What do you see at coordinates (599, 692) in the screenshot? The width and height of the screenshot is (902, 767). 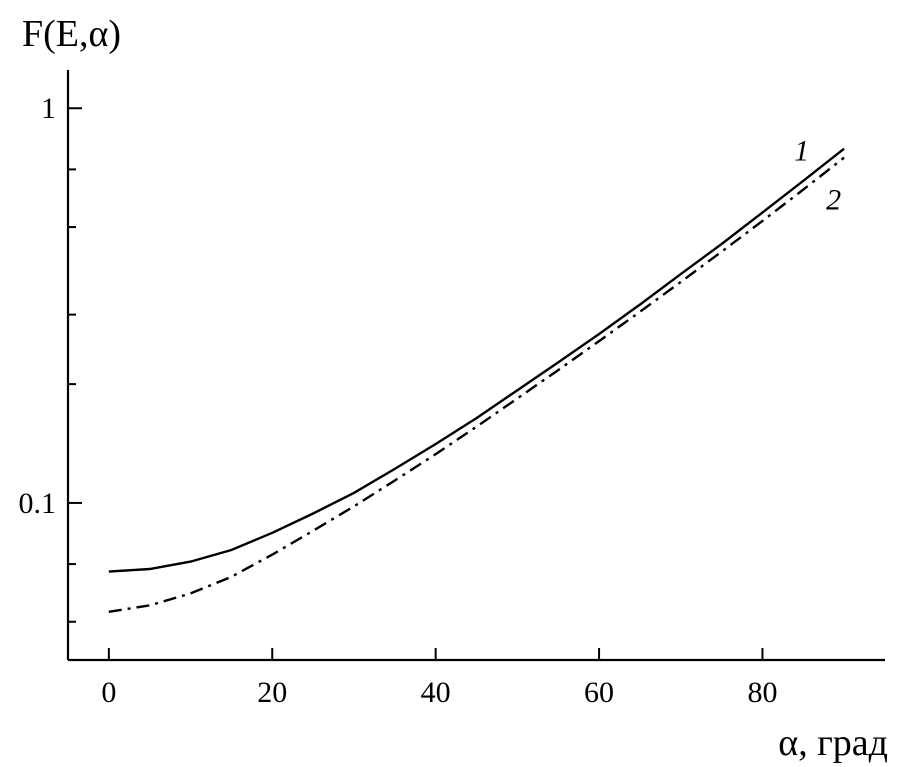 I see `x-tick-label: 60` at bounding box center [599, 692].